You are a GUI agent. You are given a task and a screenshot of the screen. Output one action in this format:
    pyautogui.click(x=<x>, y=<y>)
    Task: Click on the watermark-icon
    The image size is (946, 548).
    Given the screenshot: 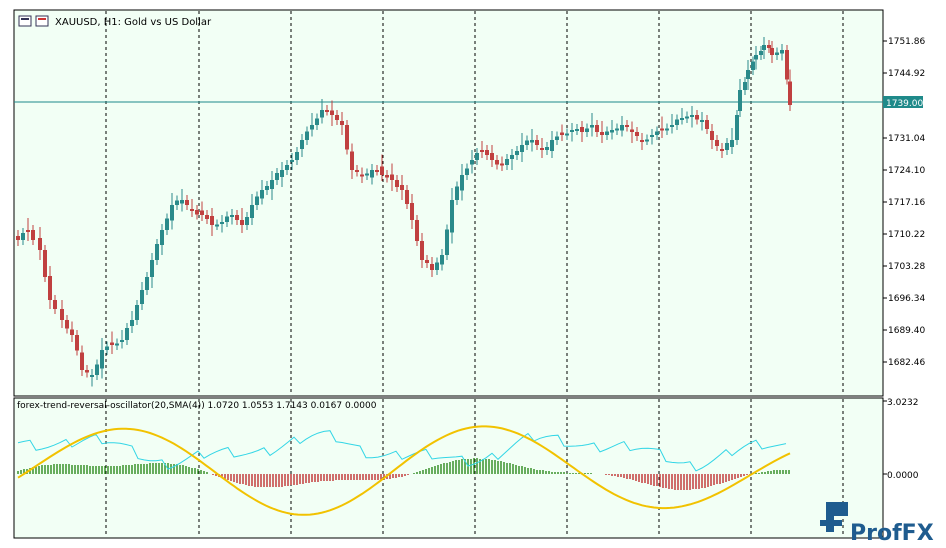 What is the action you would take?
    pyautogui.click(x=830, y=517)
    